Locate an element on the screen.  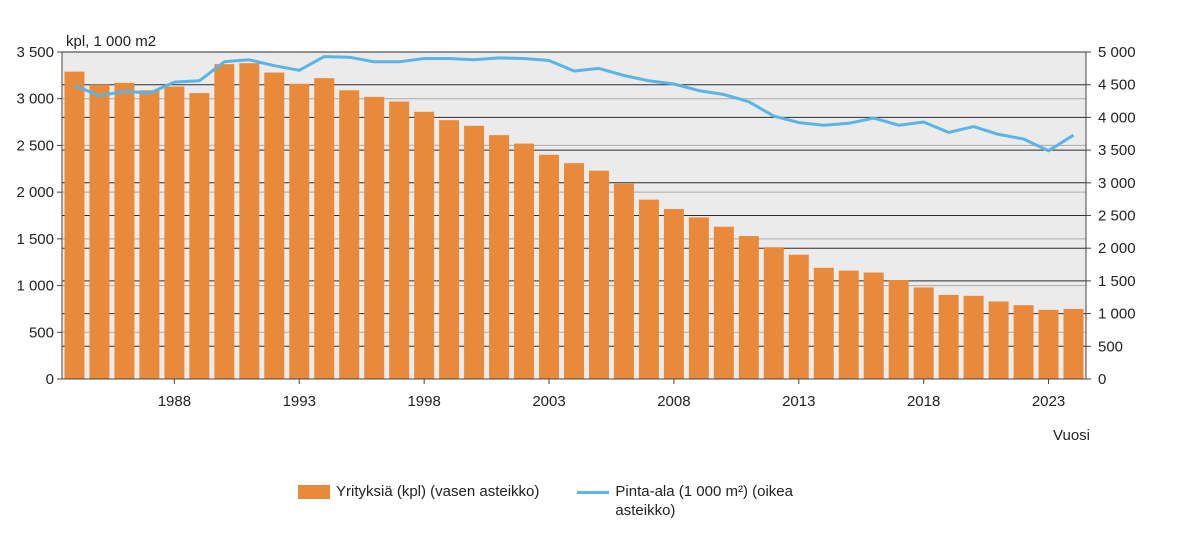
legend-item-line: Pinta-ala (1 000 m²) (oikea asteikko) is located at coordinates (703, 501).